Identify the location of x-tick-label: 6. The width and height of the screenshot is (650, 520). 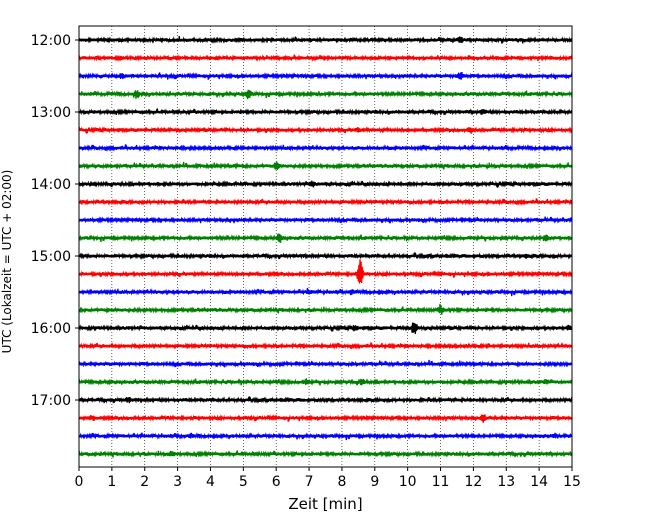
(276, 482).